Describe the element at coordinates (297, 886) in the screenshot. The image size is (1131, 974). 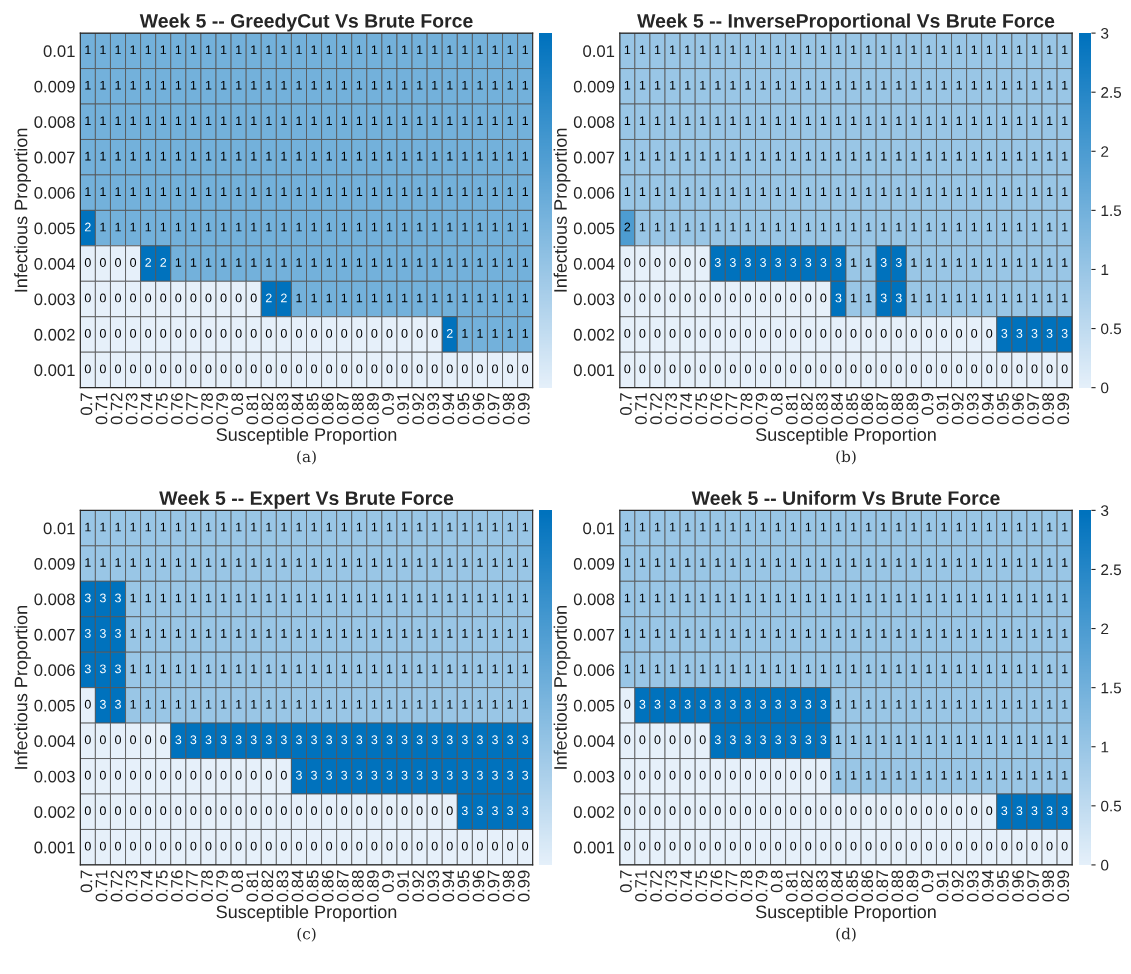
I see `x-tick-label: 0.84` at that location.